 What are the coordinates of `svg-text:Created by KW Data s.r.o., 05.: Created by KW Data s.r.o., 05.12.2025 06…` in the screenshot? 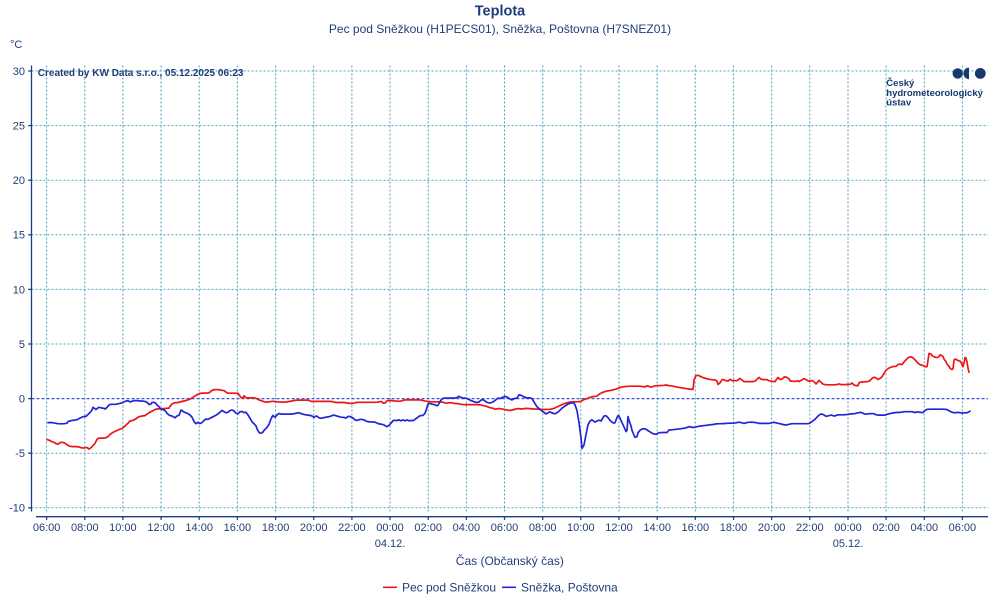 It's located at (141, 73).